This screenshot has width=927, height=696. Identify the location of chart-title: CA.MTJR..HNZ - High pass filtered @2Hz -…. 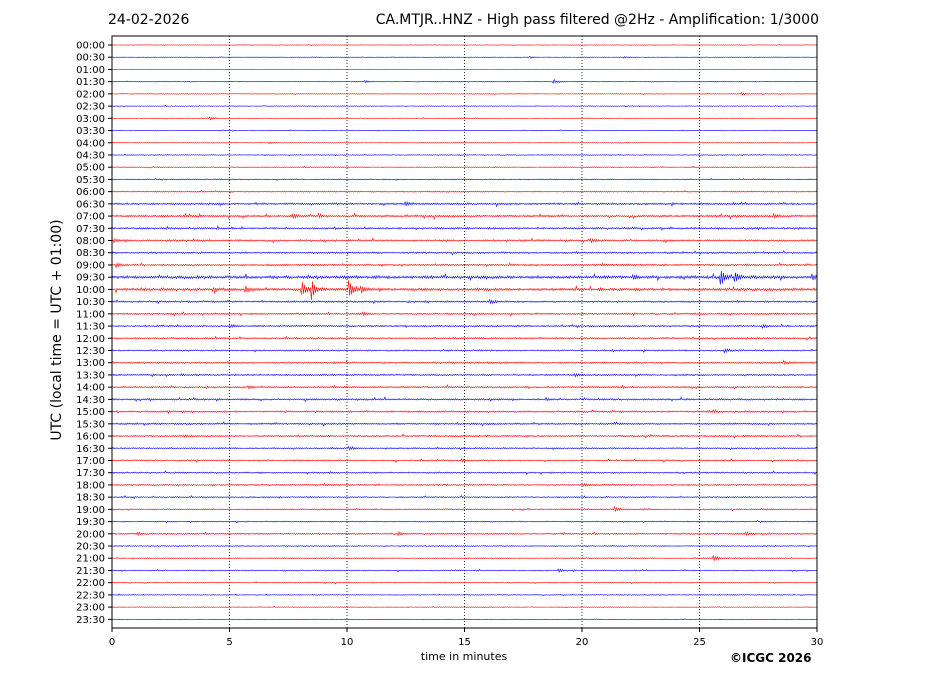
(597, 20).